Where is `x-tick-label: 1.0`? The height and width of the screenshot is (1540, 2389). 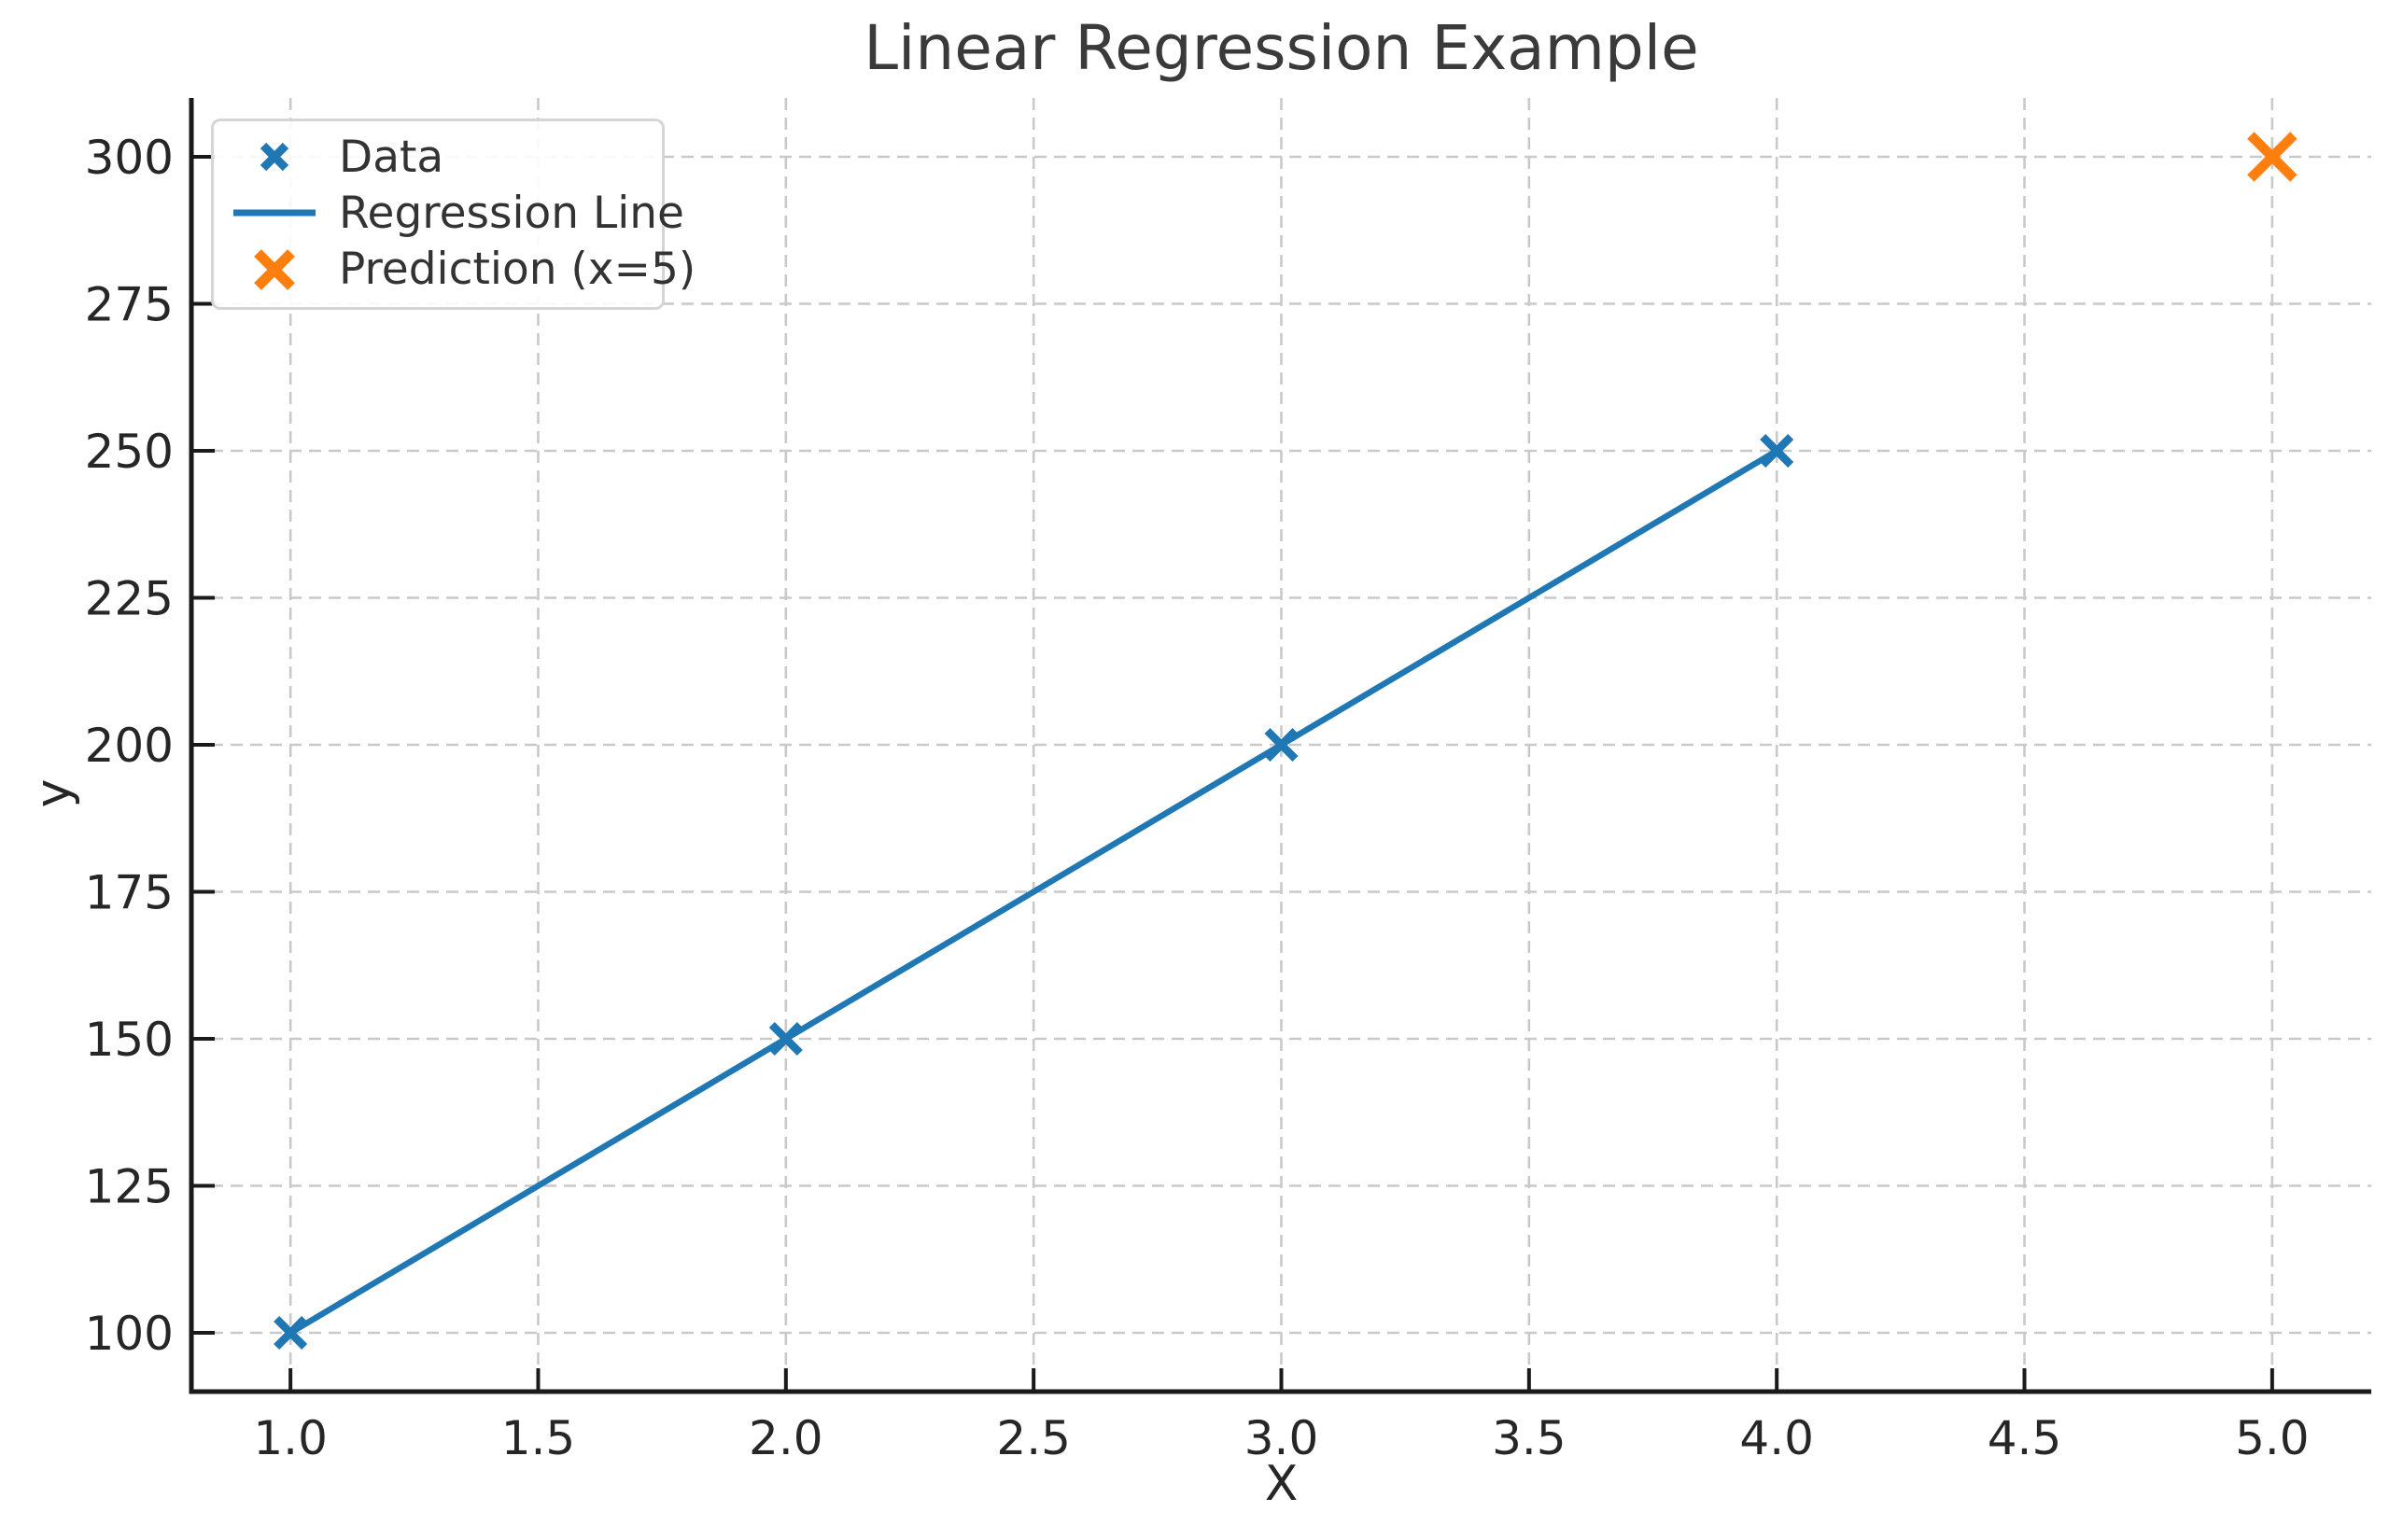 x-tick-label: 1.0 is located at coordinates (290, 1438).